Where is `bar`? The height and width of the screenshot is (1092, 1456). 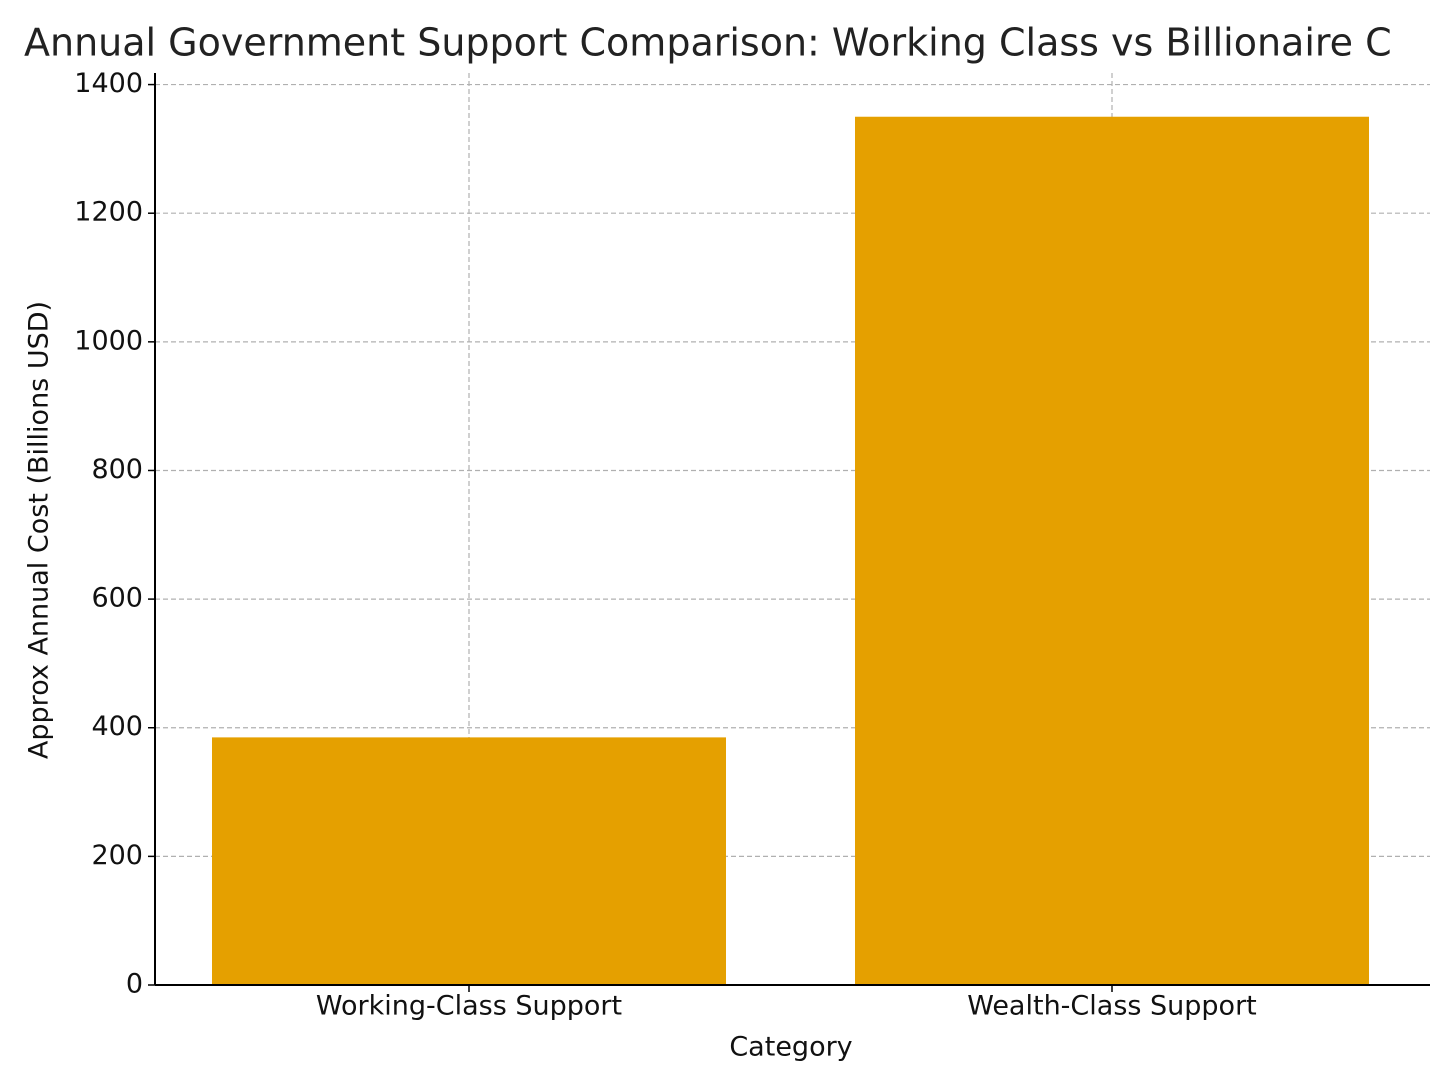 bar is located at coordinates (469, 861).